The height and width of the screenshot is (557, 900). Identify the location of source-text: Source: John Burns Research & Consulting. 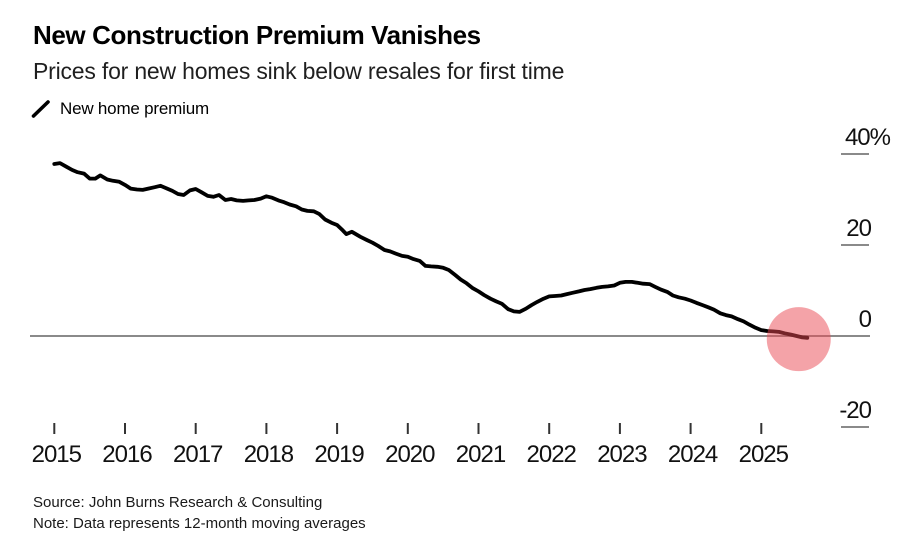
(178, 502).